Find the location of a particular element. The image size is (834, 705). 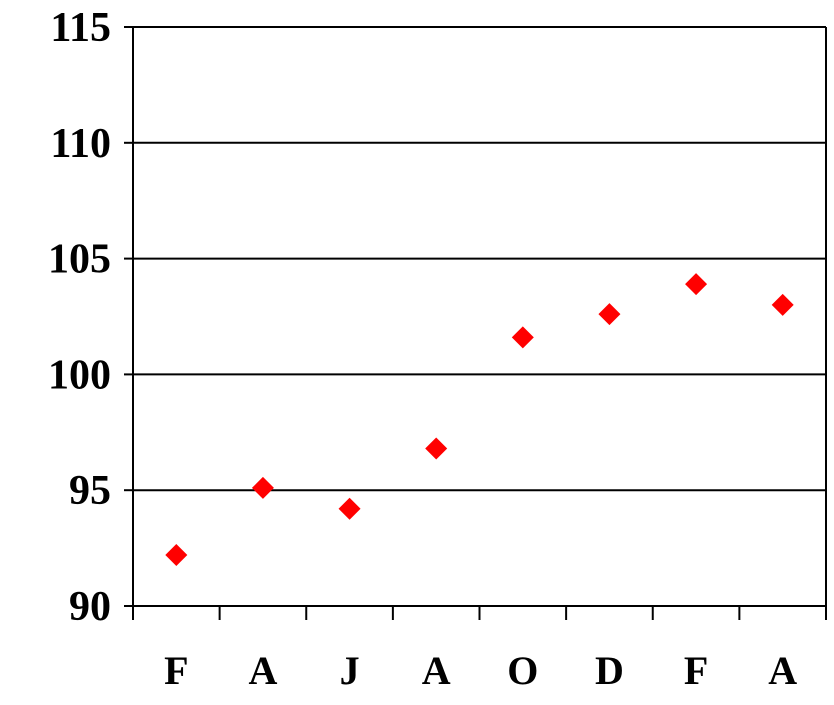

y-tick-label: 115 is located at coordinates (80, 28).